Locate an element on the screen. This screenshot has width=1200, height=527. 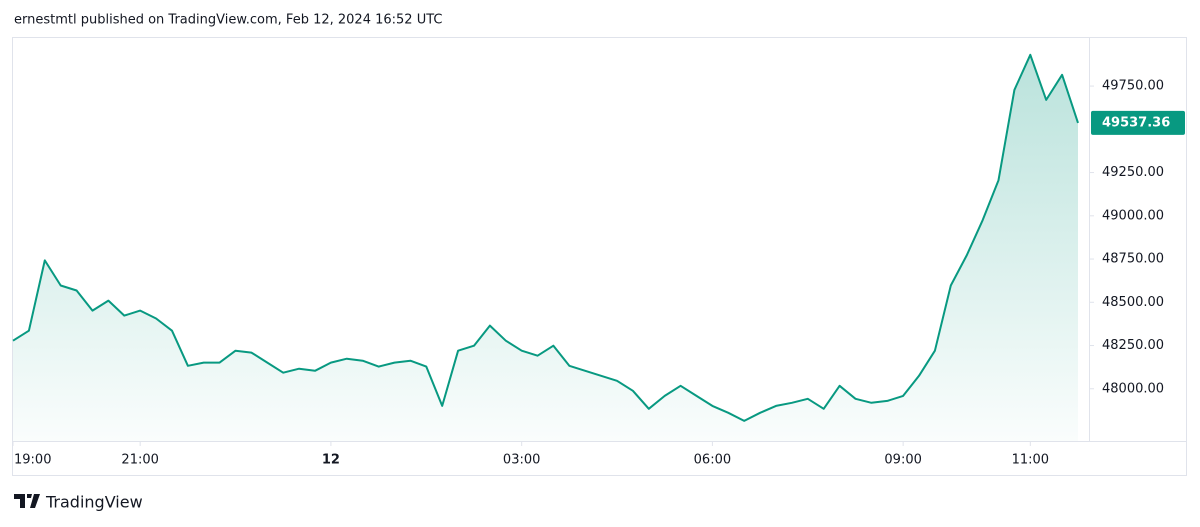
y-tick-label: 48750.00 is located at coordinates (1133, 259).